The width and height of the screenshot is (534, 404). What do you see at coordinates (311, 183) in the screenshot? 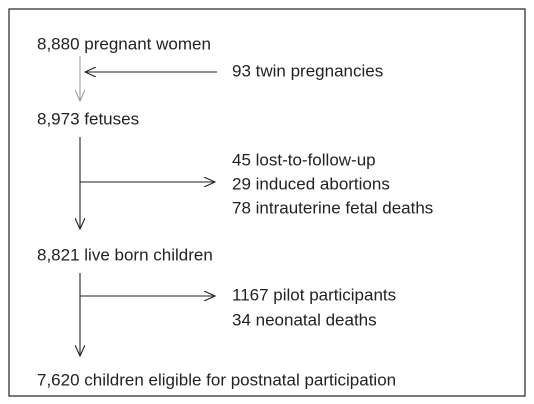
I see `note: 29 induced abortions` at bounding box center [311, 183].